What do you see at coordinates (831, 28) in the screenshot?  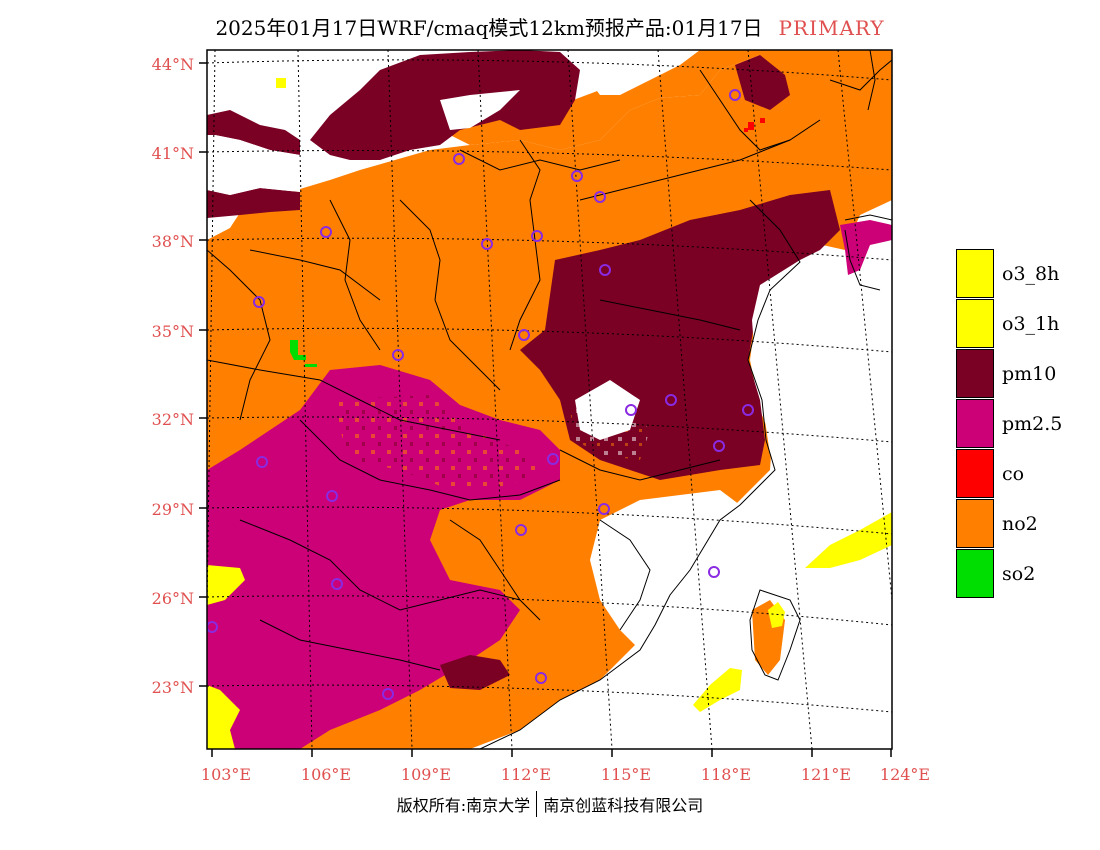 I see `primary-tag: PRIMARY` at bounding box center [831, 28].